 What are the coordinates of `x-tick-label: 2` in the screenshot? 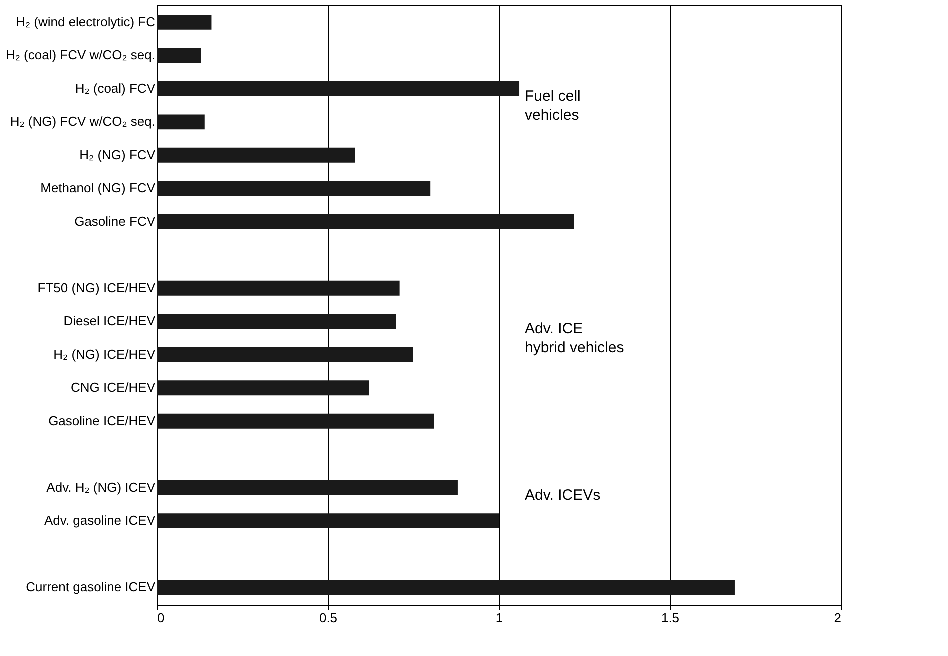 It's located at (838, 618).